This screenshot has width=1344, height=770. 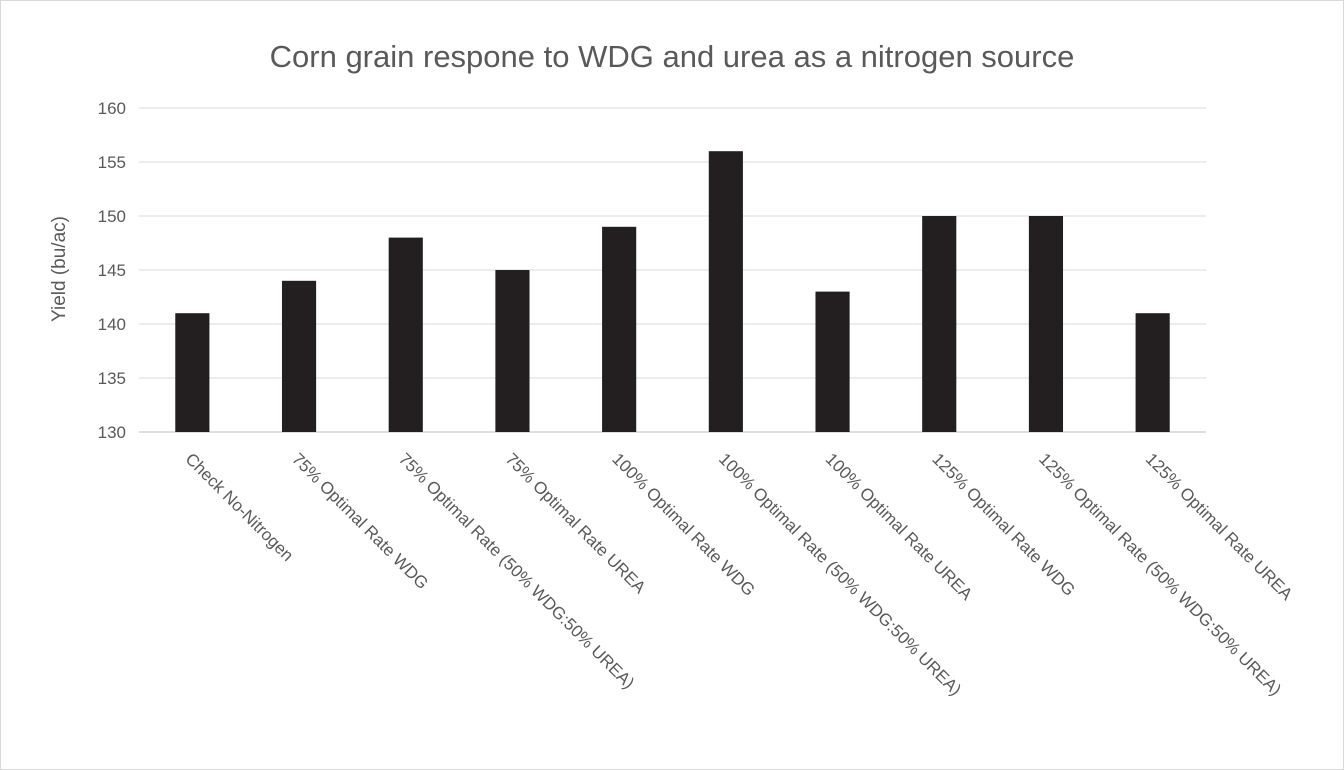 What do you see at coordinates (112, 432) in the screenshot?
I see `y-tick-label: 130` at bounding box center [112, 432].